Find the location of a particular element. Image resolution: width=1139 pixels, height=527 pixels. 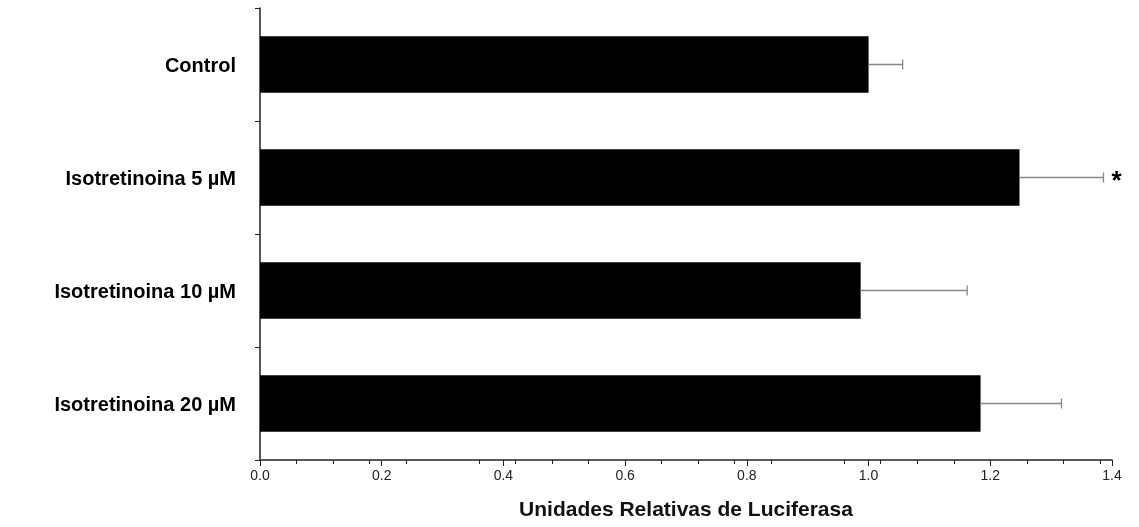

y-tick-label: Isotretinoina 20 µM is located at coordinates (145, 403).